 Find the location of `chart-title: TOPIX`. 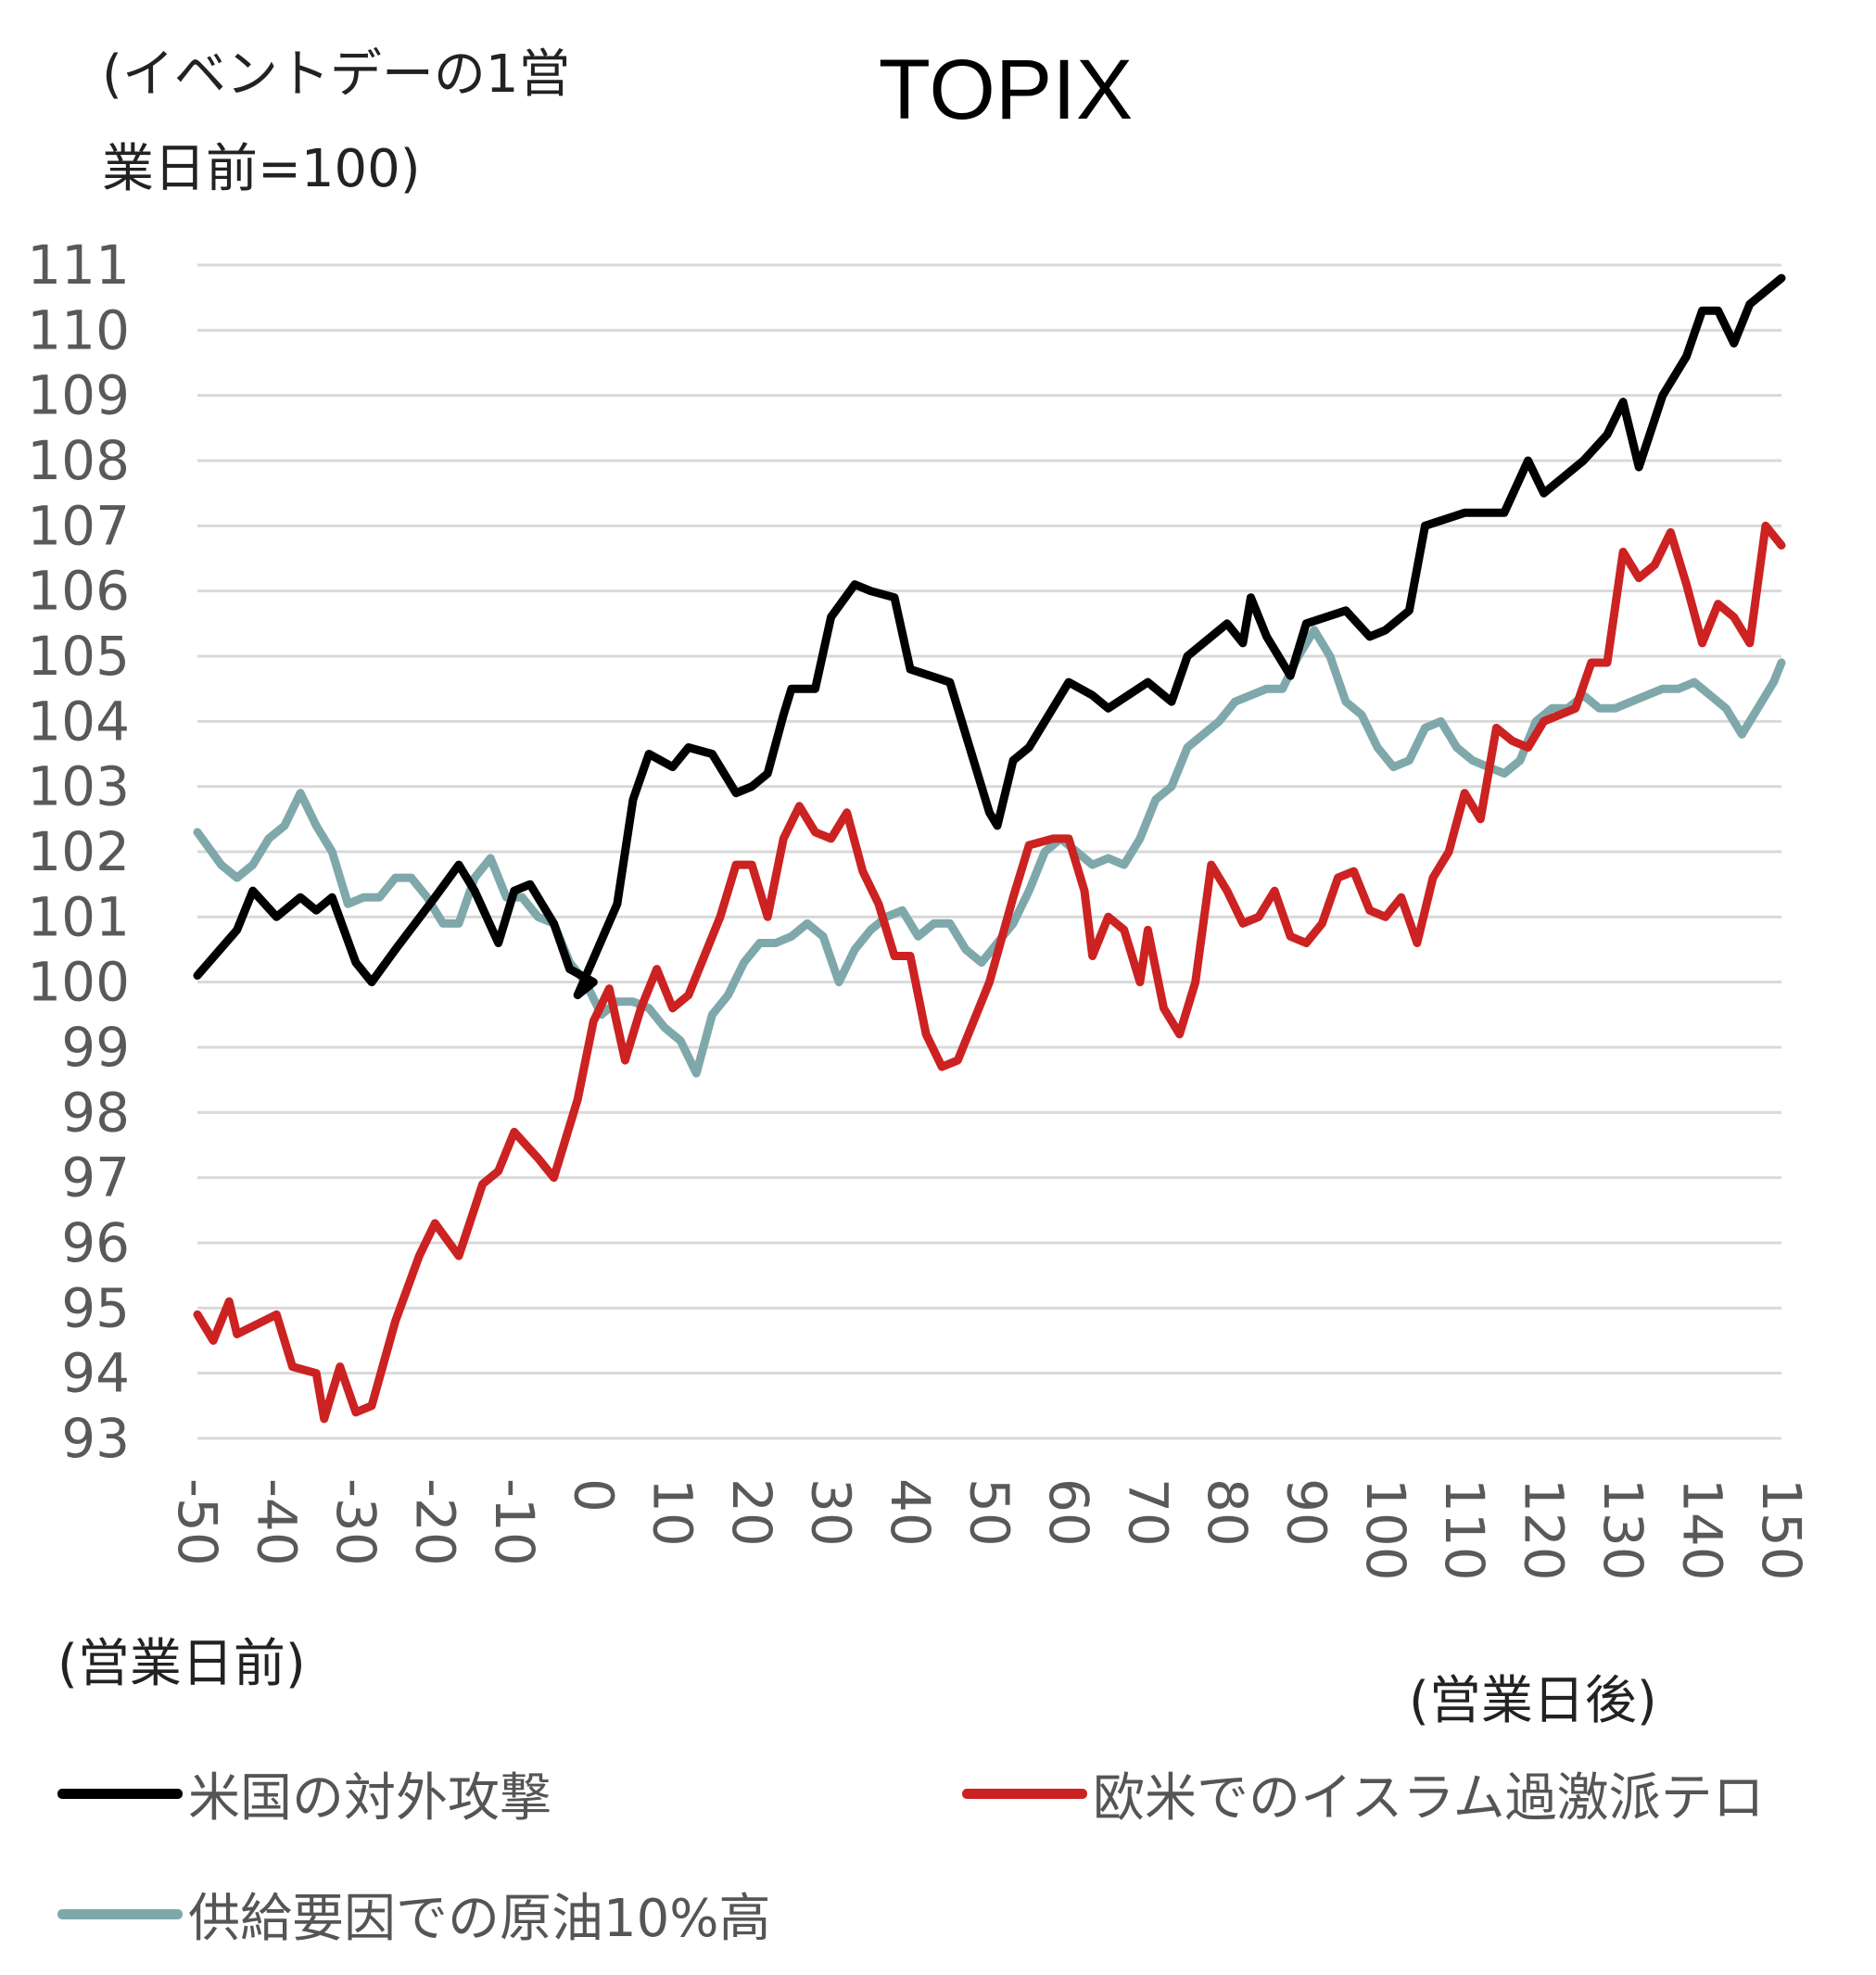

chart-title: TOPIX is located at coordinates (1006, 90).